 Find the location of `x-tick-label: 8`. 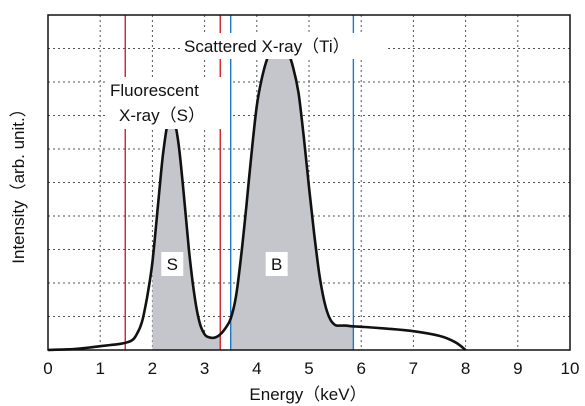

x-tick-label: 8 is located at coordinates (465, 368).